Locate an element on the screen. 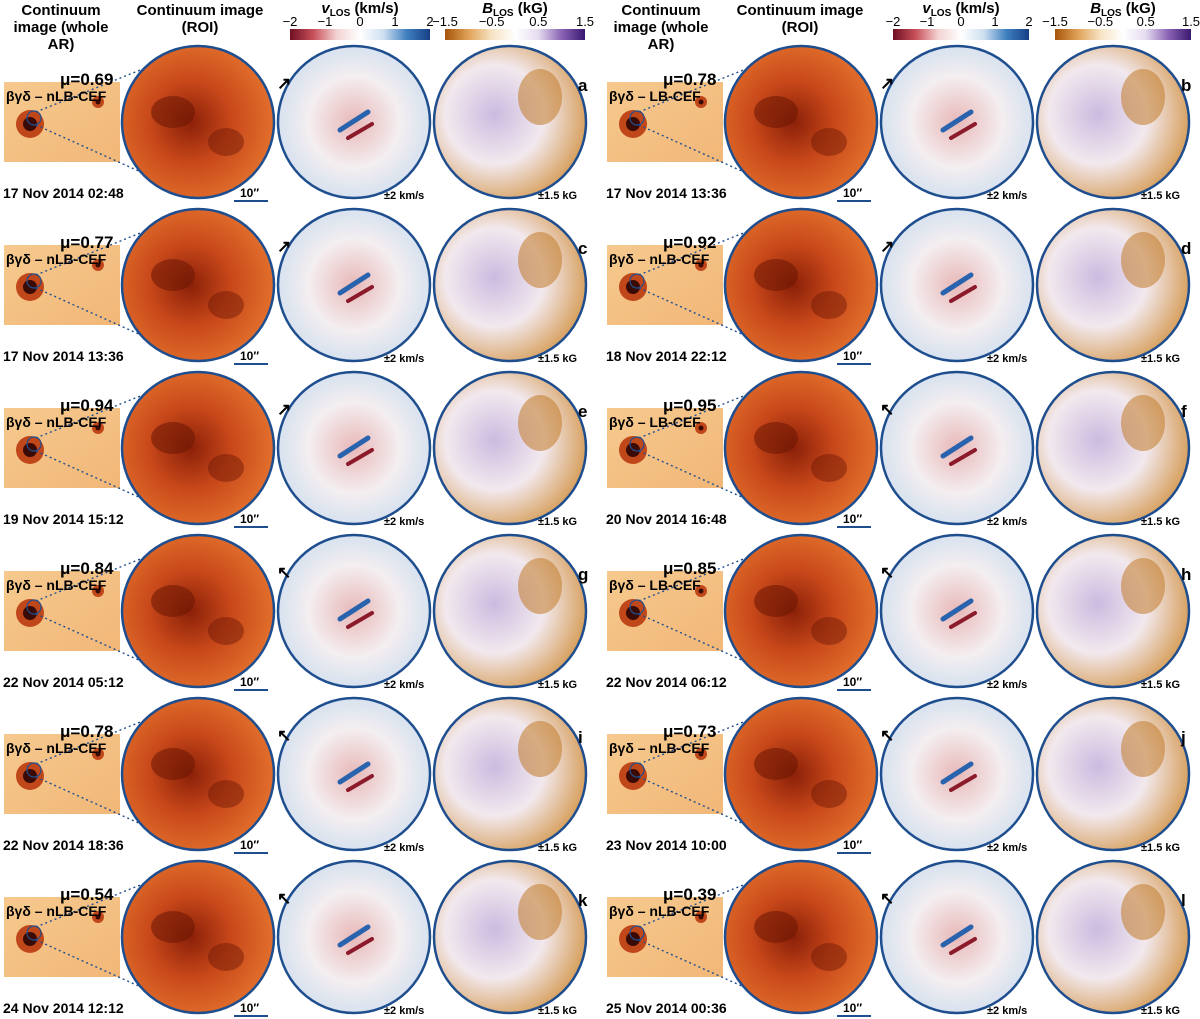 The height and width of the screenshot is (1019, 1200). mu-value: μ=0.77 is located at coordinates (87, 242).